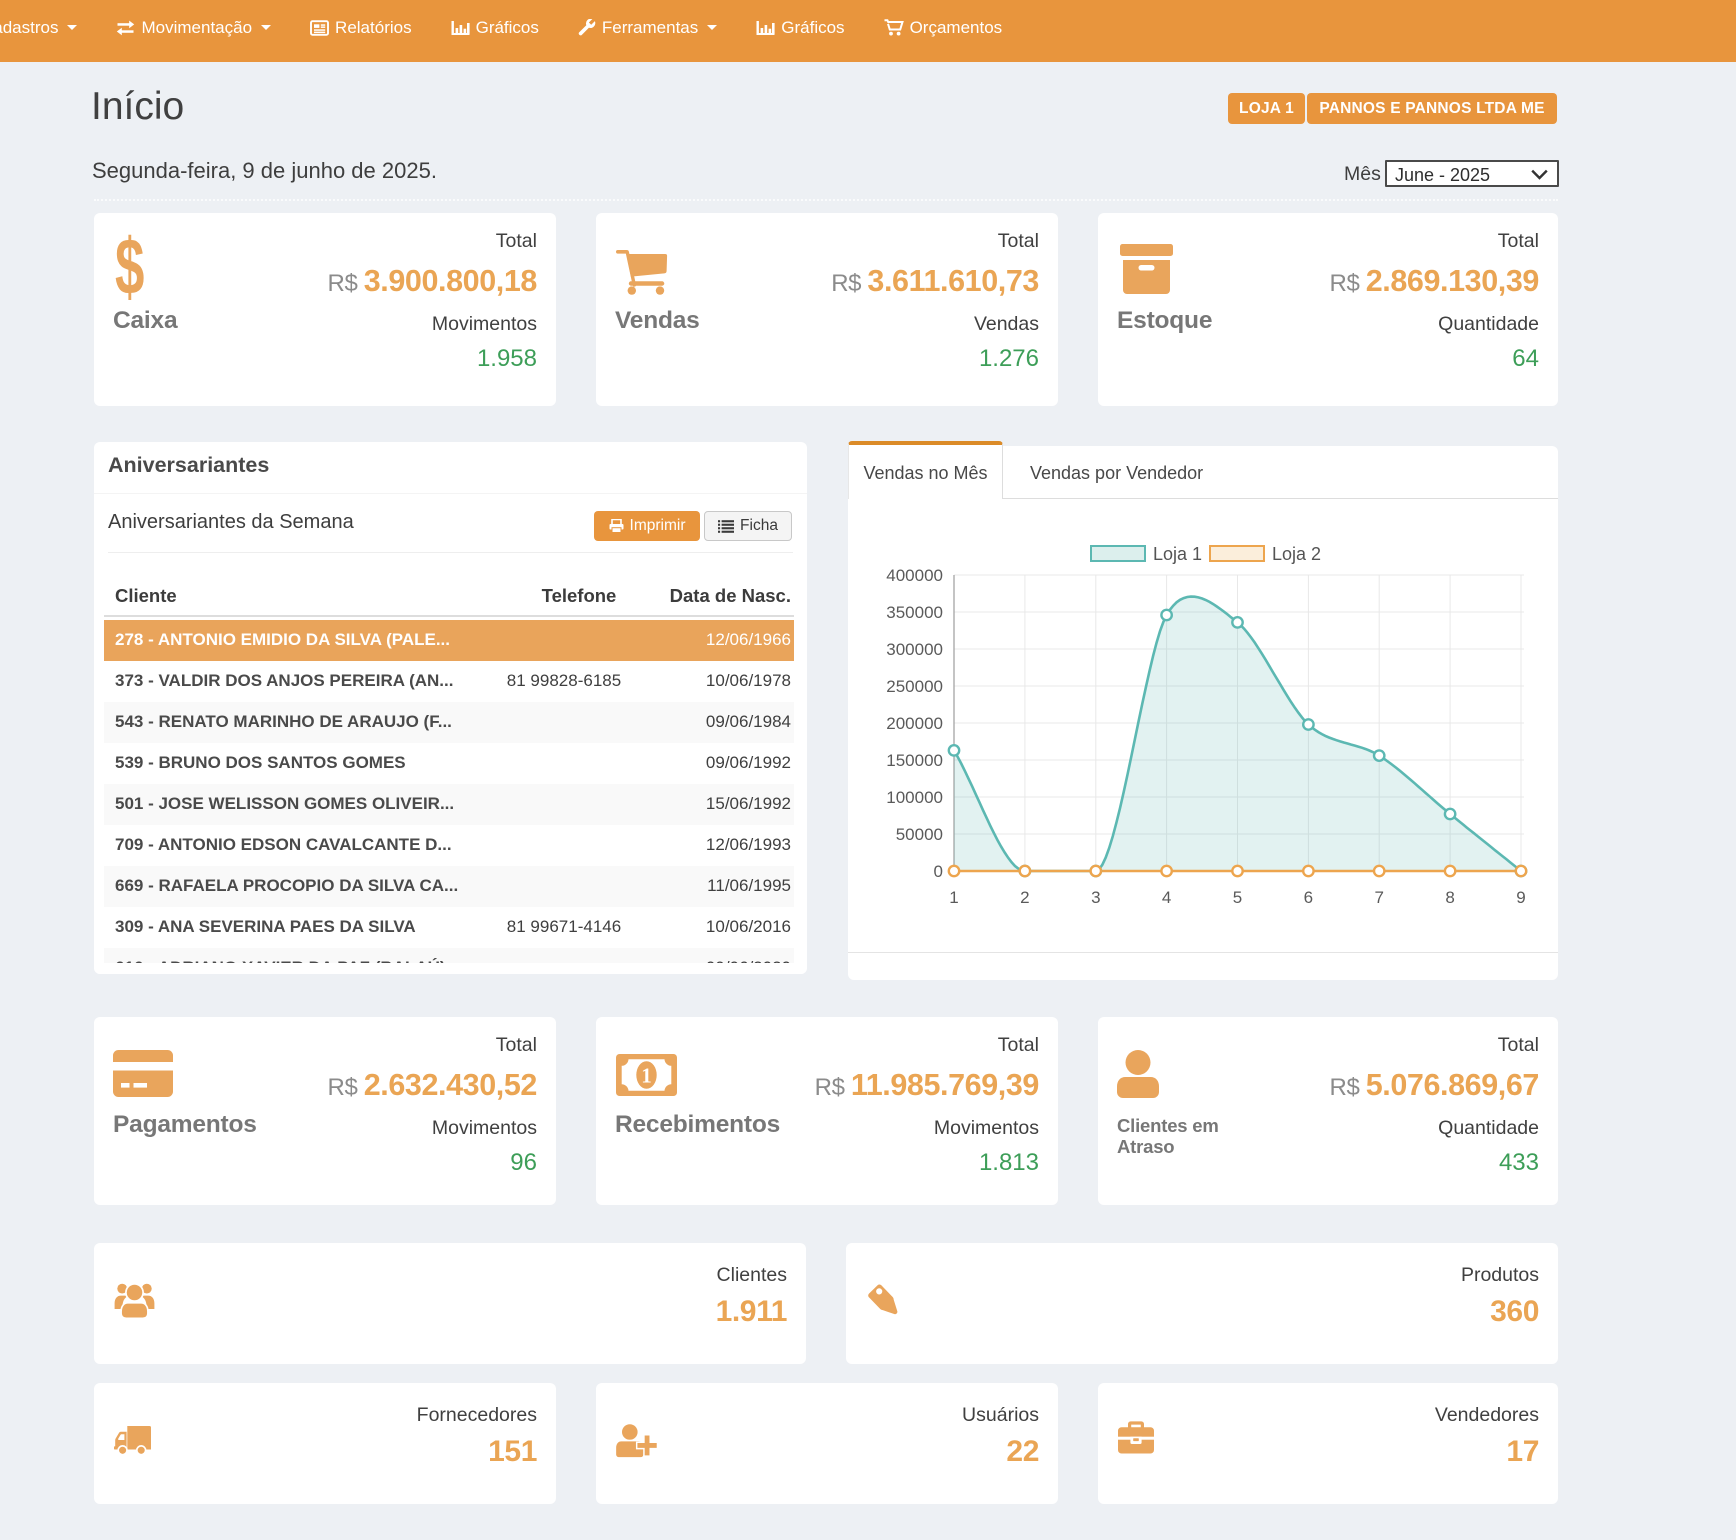 Image resolution: width=1736 pixels, height=1540 pixels. I want to click on svg-text: 5, so click(1237, 897).